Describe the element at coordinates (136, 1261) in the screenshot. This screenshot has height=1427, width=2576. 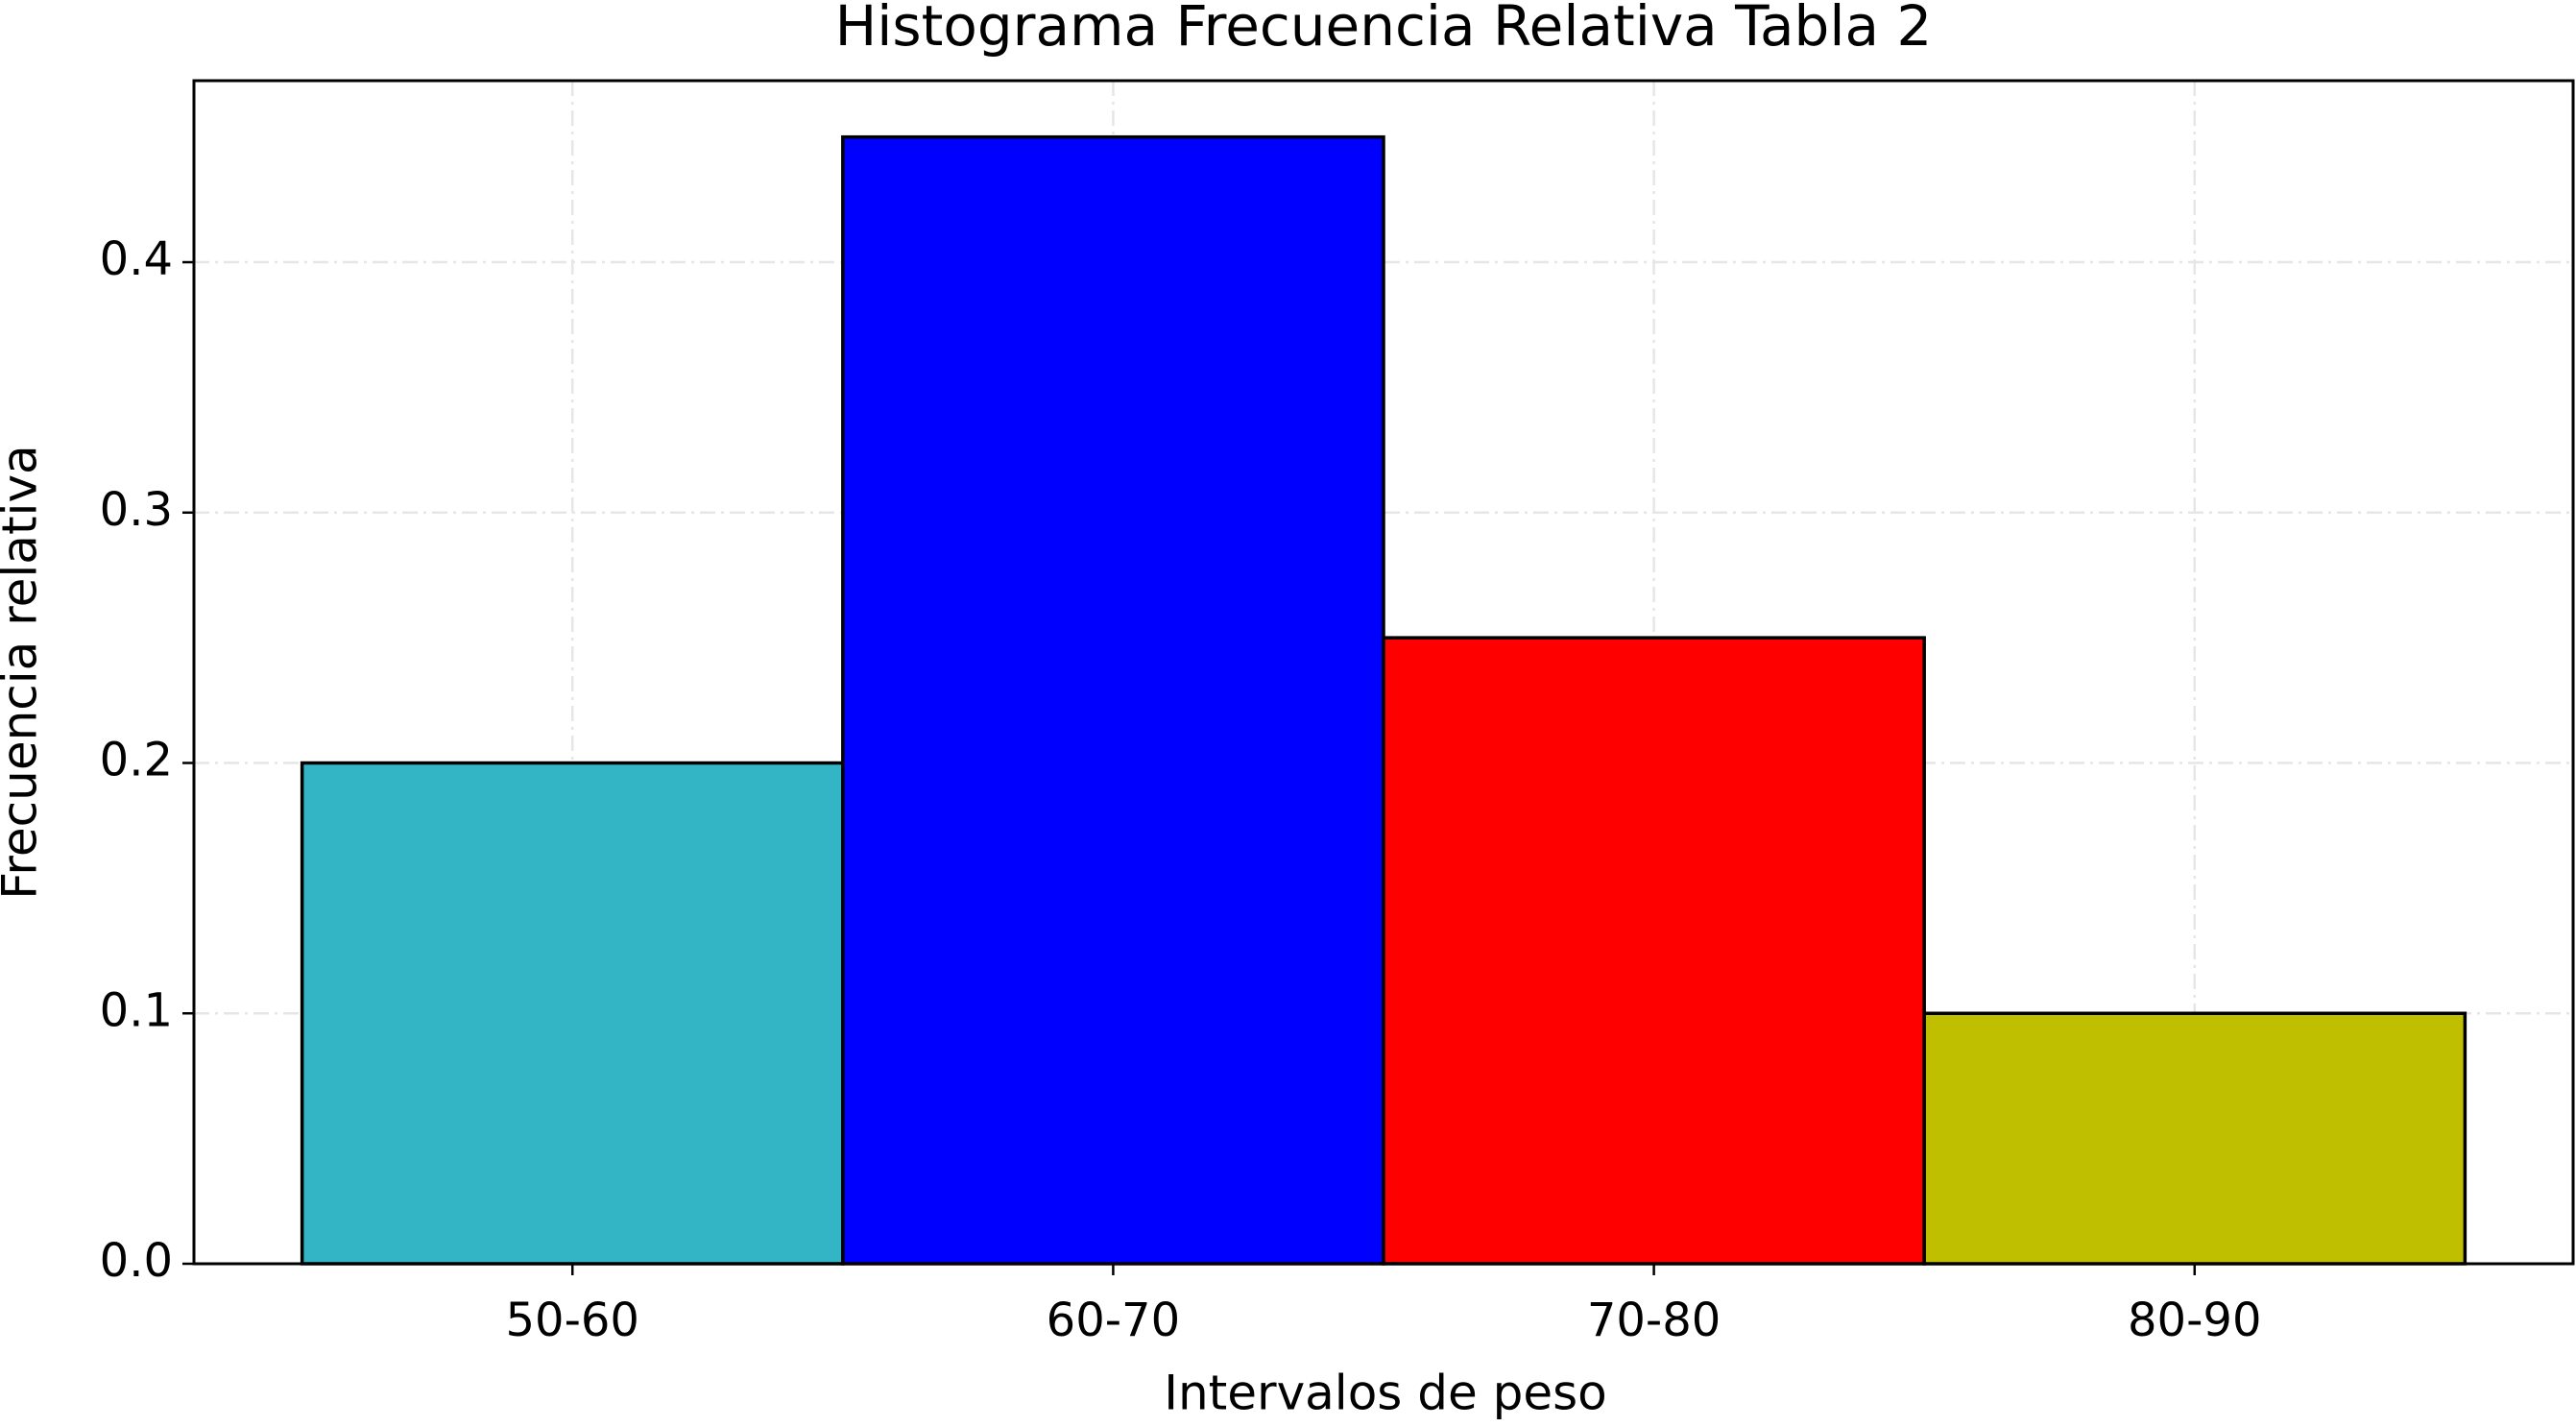
I see `y-tick-label: 0.0` at that location.